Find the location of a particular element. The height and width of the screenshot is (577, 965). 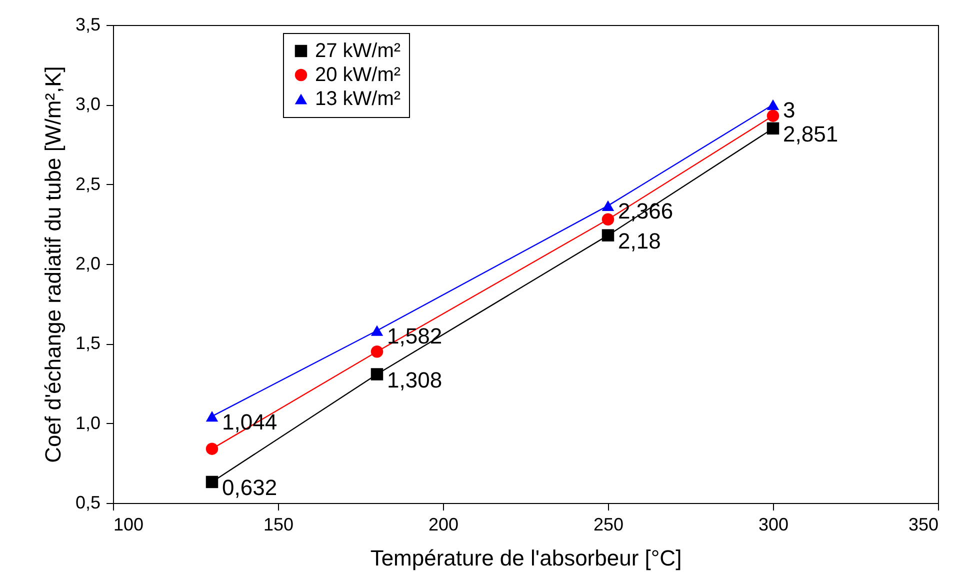

x-tick-label: 150 is located at coordinates (278, 524).